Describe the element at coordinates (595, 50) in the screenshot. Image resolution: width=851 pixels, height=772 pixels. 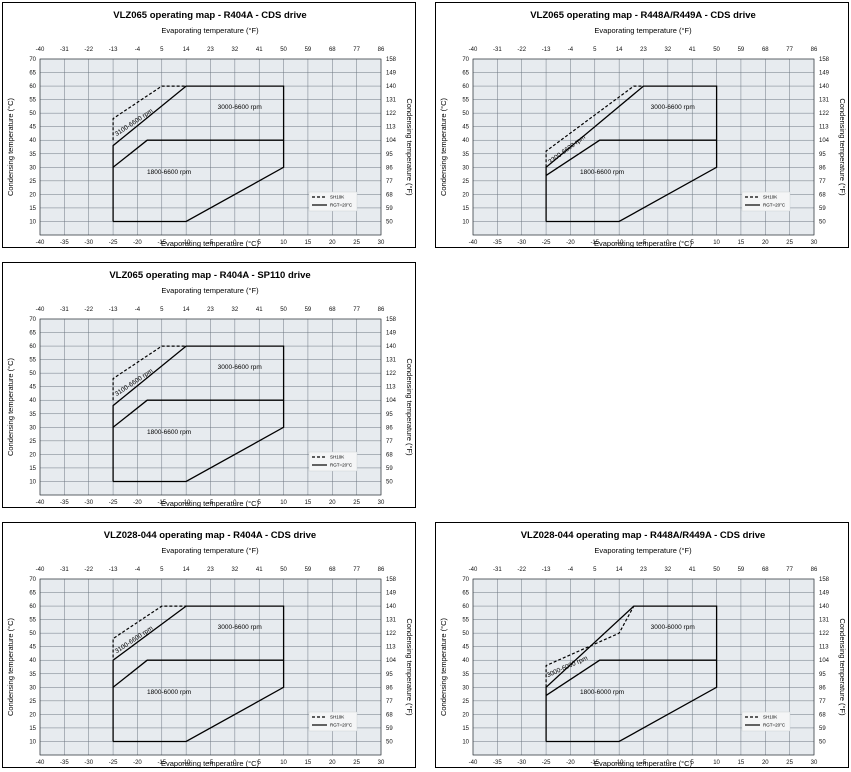
I see `x-tick-label-f: 5` at that location.